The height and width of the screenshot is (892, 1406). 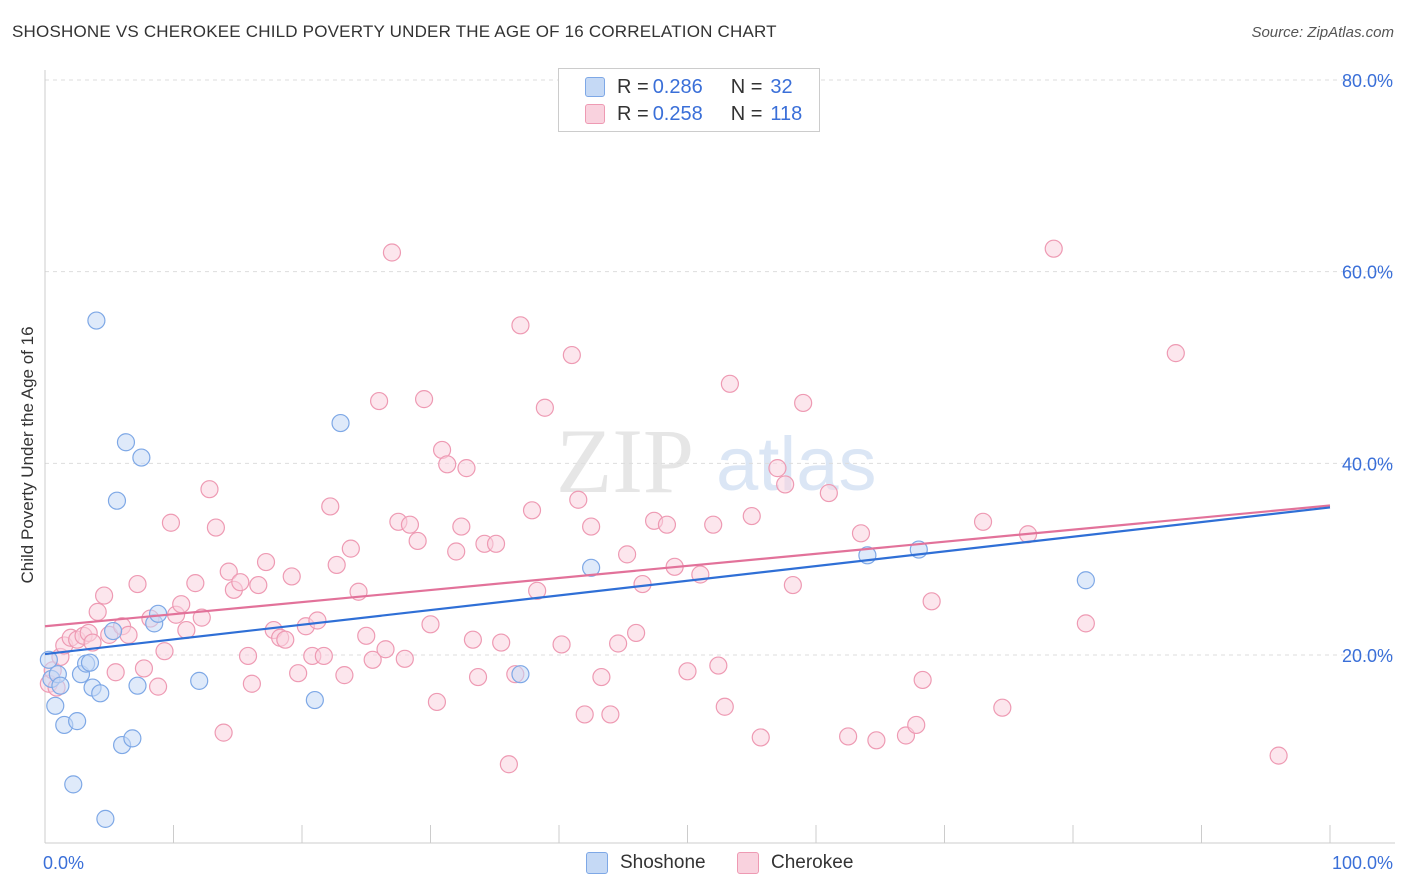 What do you see at coordinates (781, 86) in the screenshot?
I see `legend-n-value: 32` at bounding box center [781, 86].